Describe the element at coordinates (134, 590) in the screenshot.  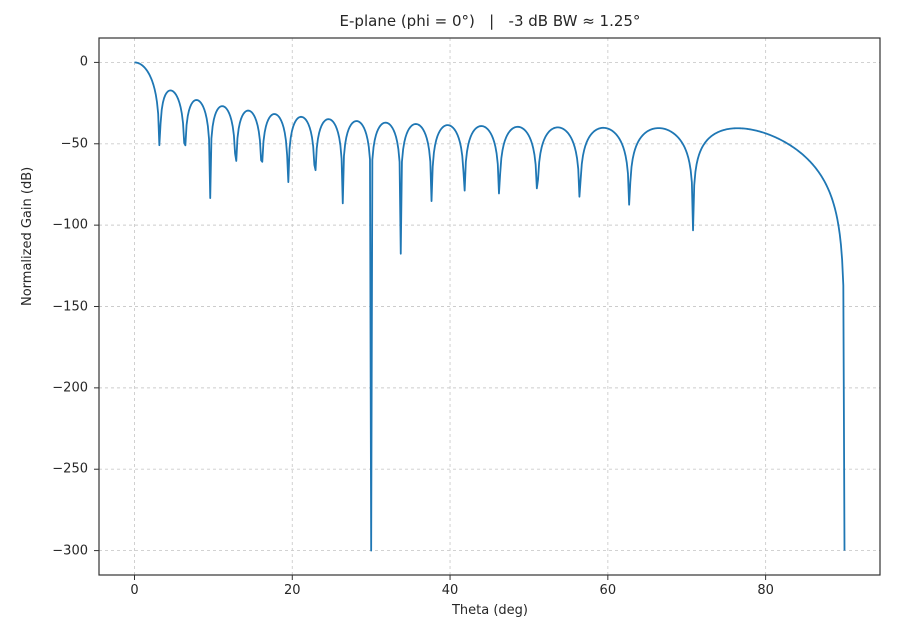
I see `x-tick-label: 0` at that location.